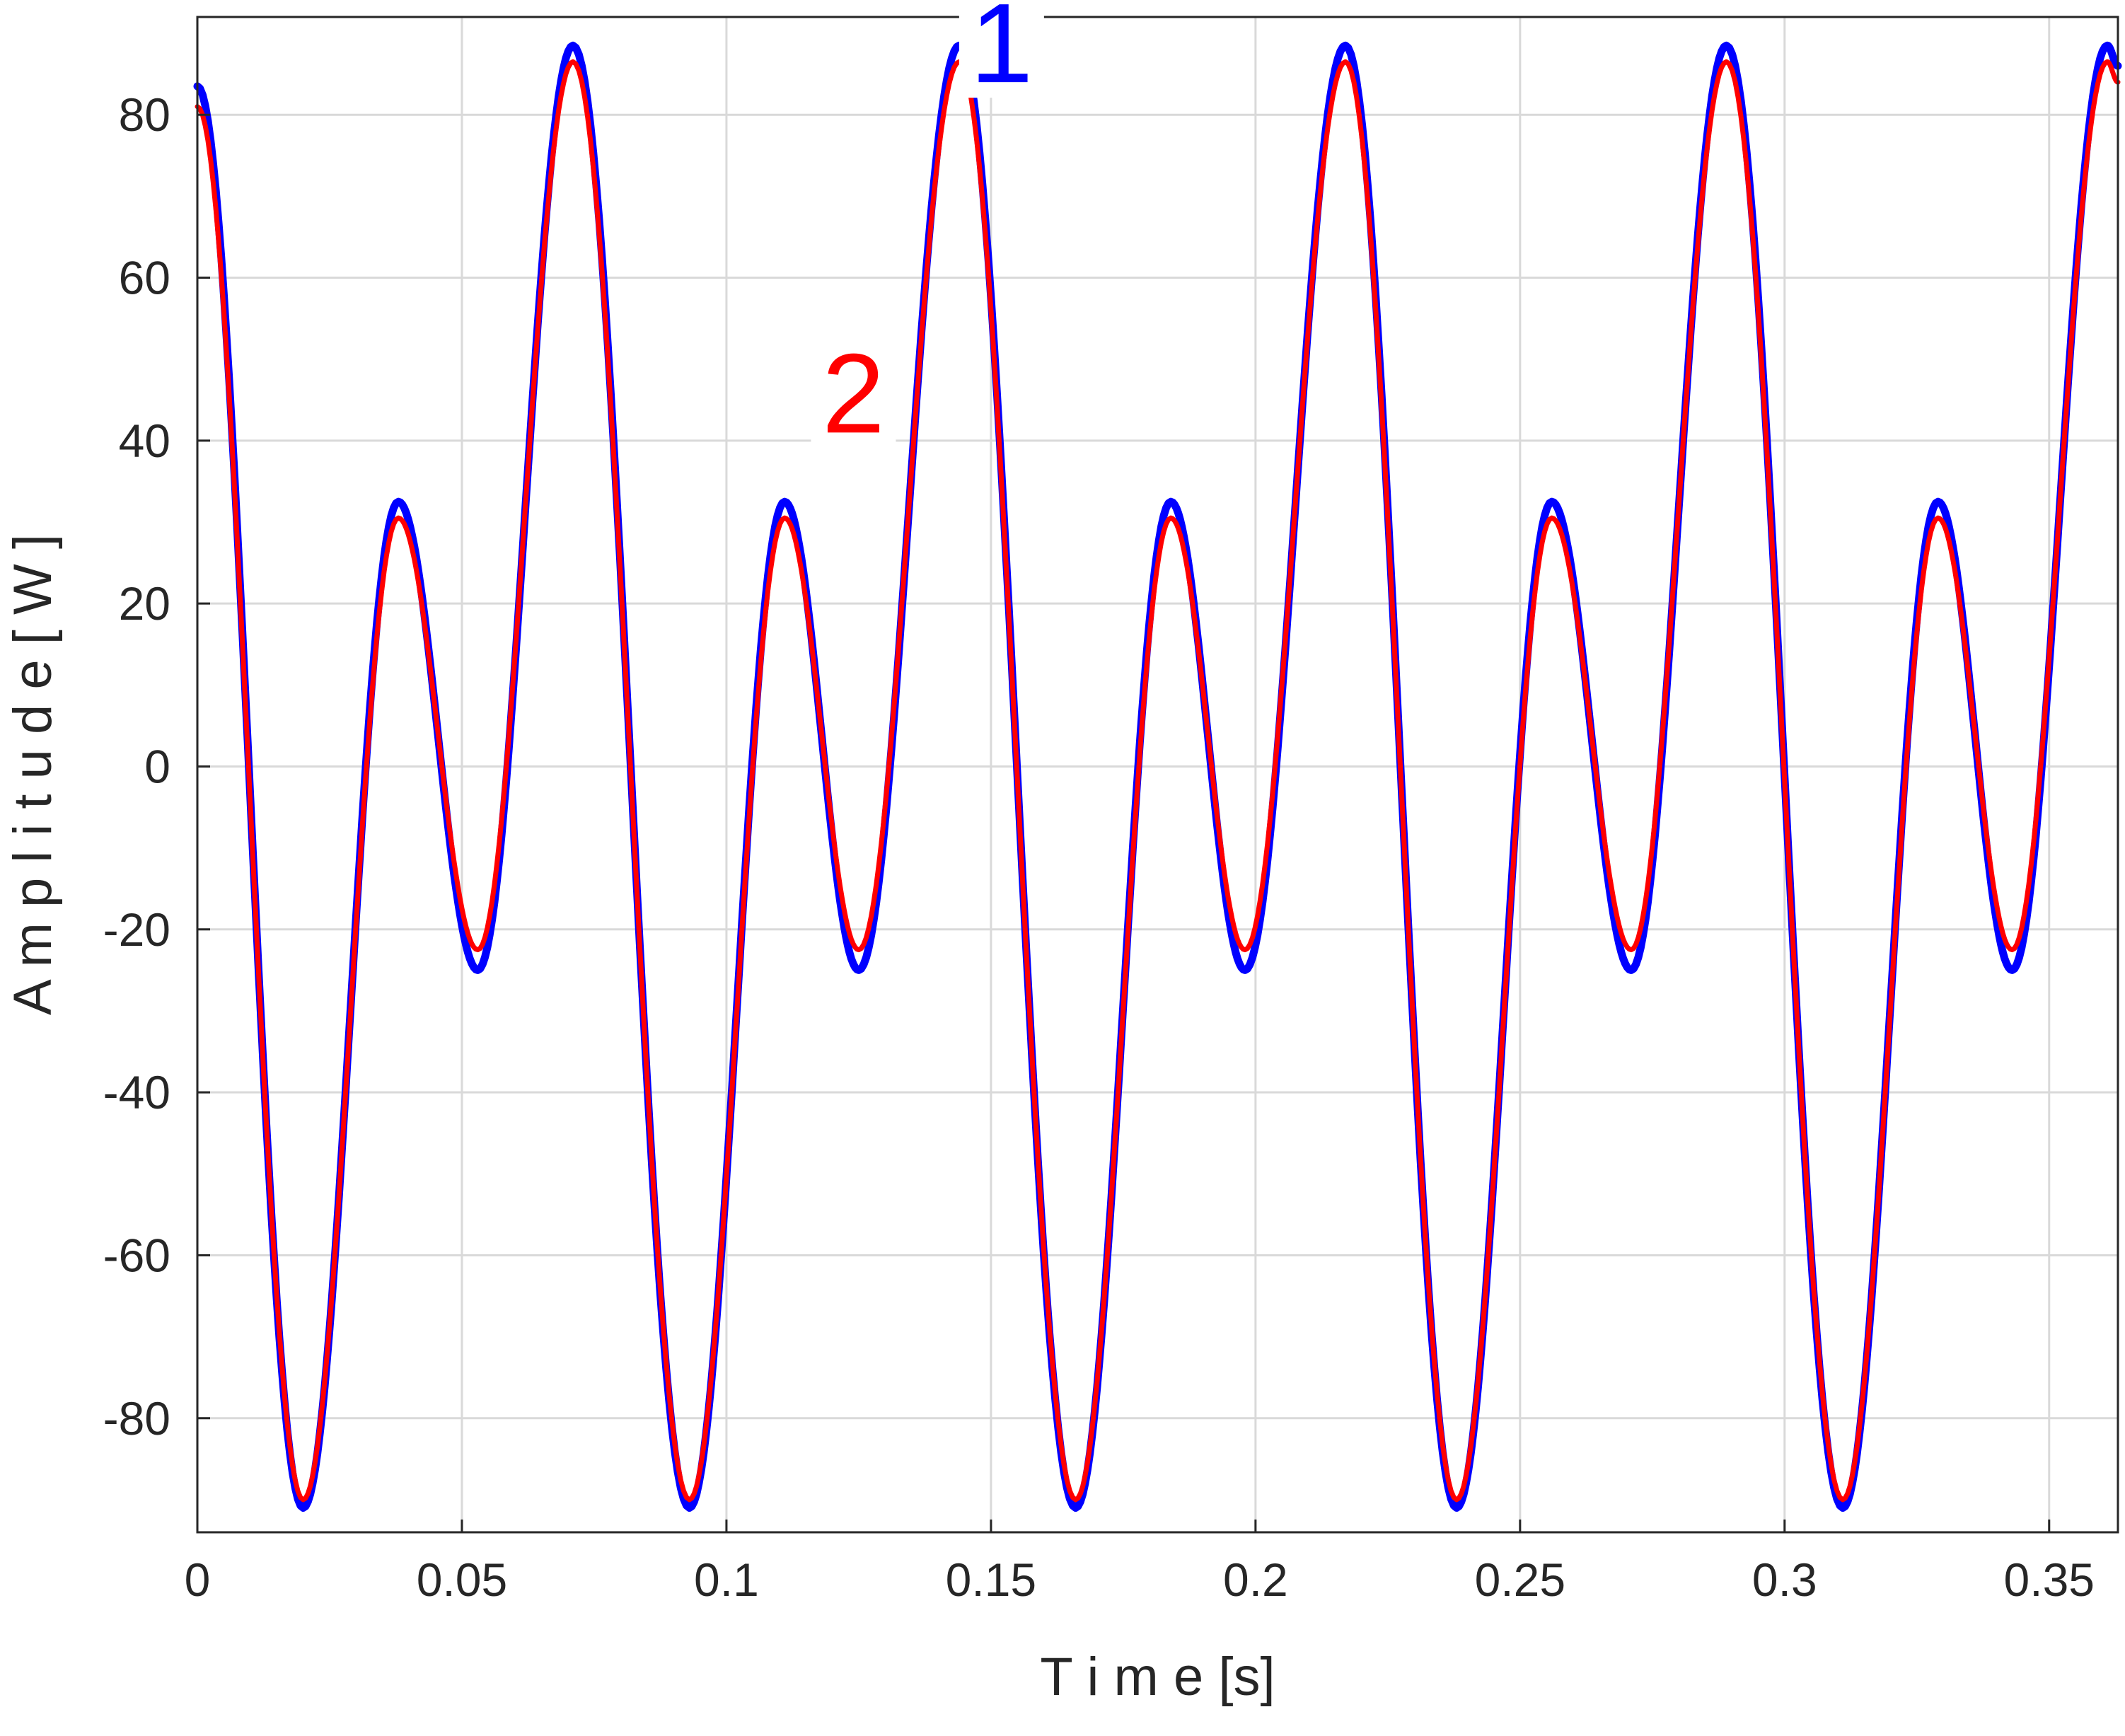 The image size is (2125, 1736). I want to click on y-tick-label: 20, so click(145, 603).